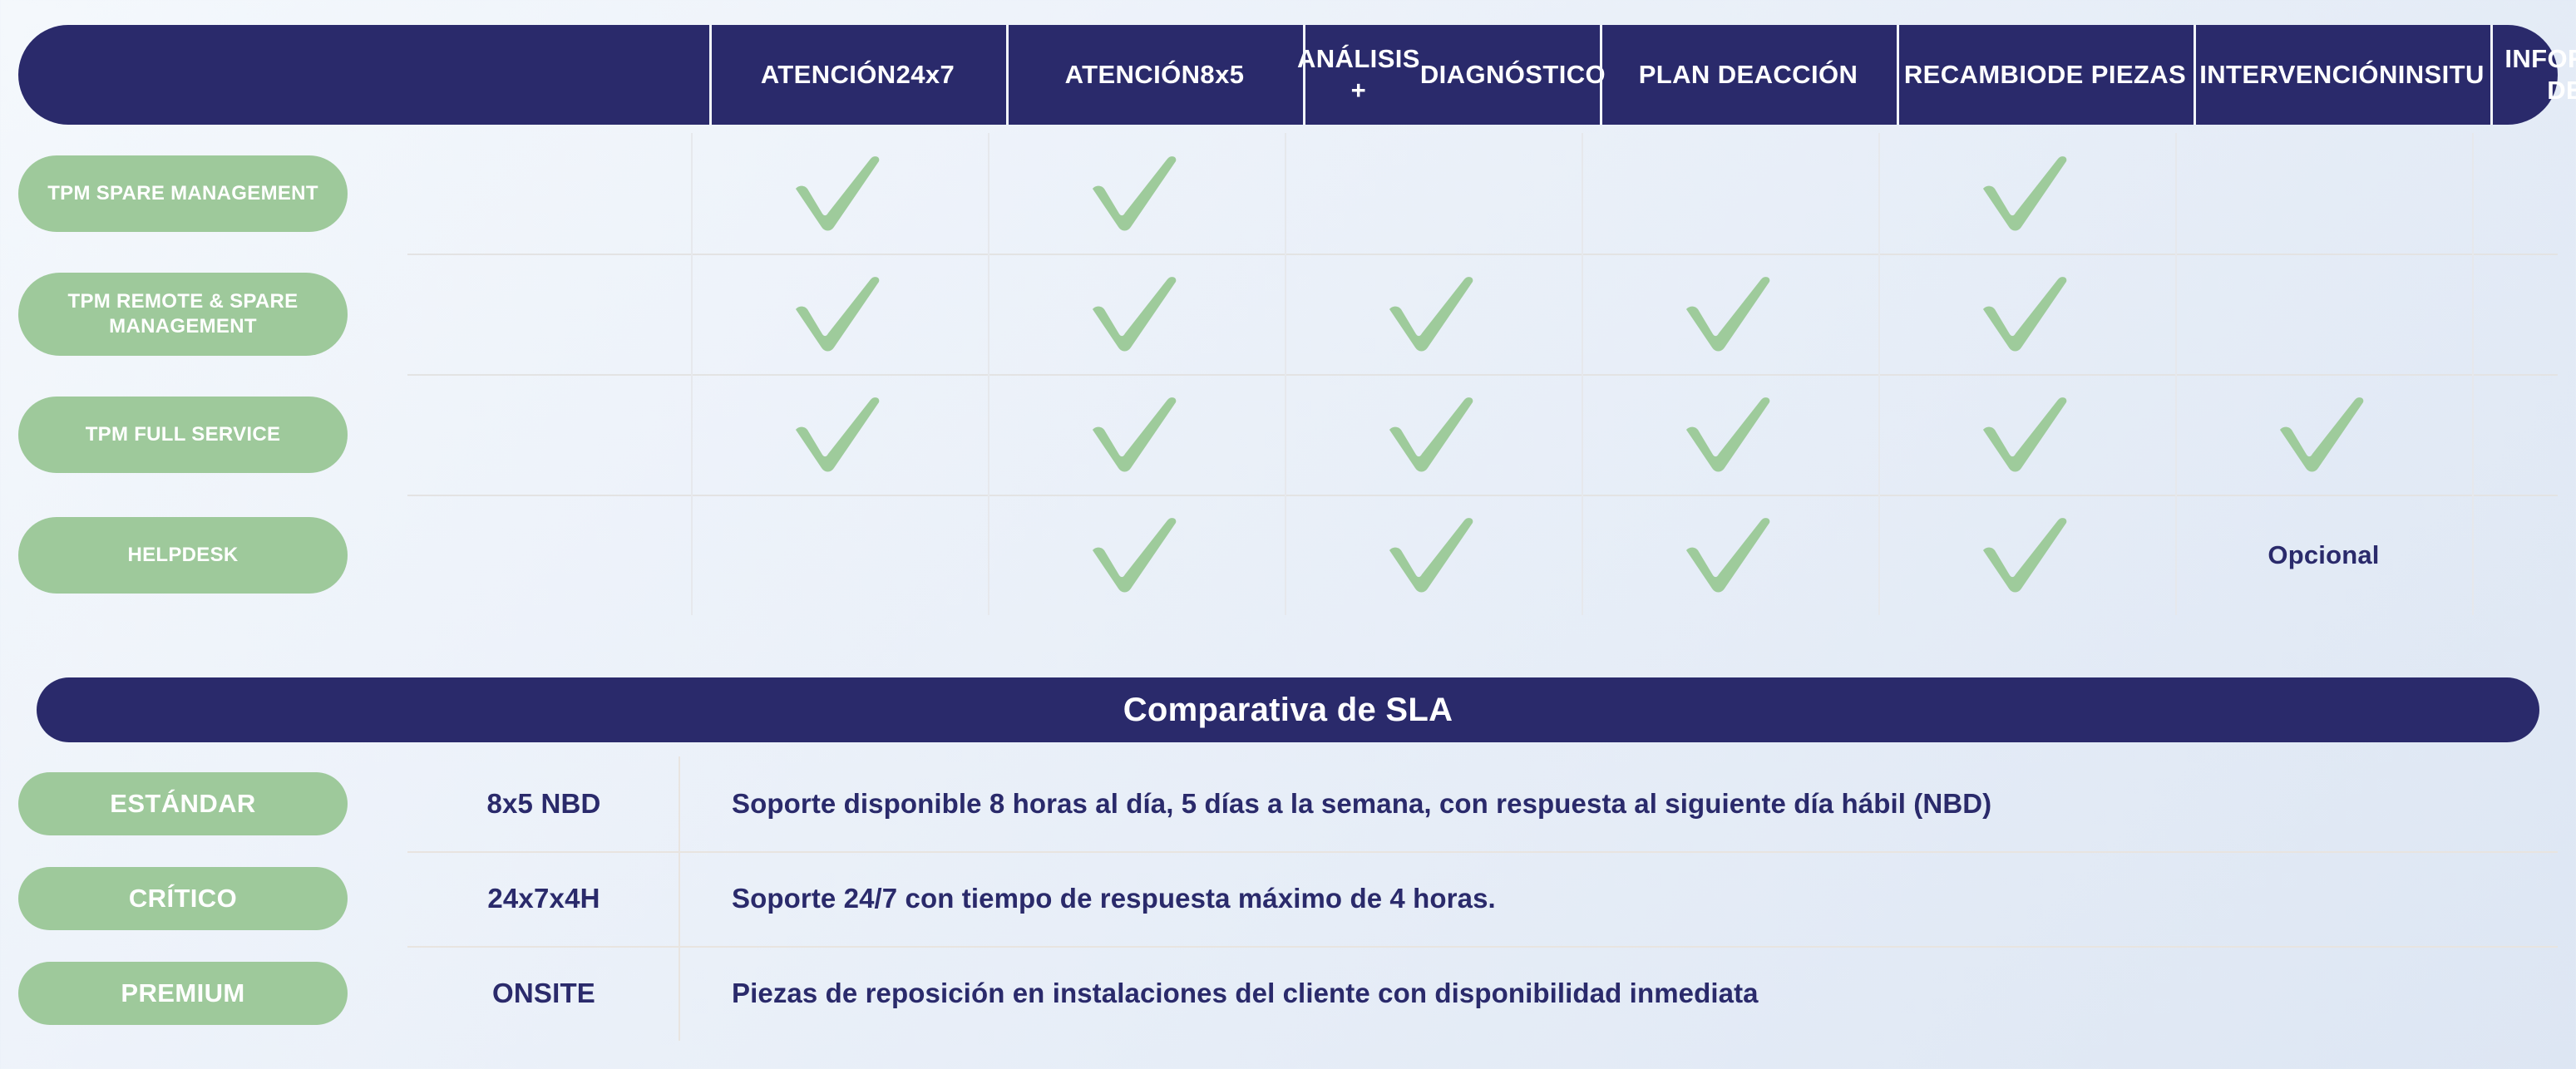 The image size is (2576, 1069). I want to click on cell-helpdesk-atencion-8x5-check, so click(1136, 555).